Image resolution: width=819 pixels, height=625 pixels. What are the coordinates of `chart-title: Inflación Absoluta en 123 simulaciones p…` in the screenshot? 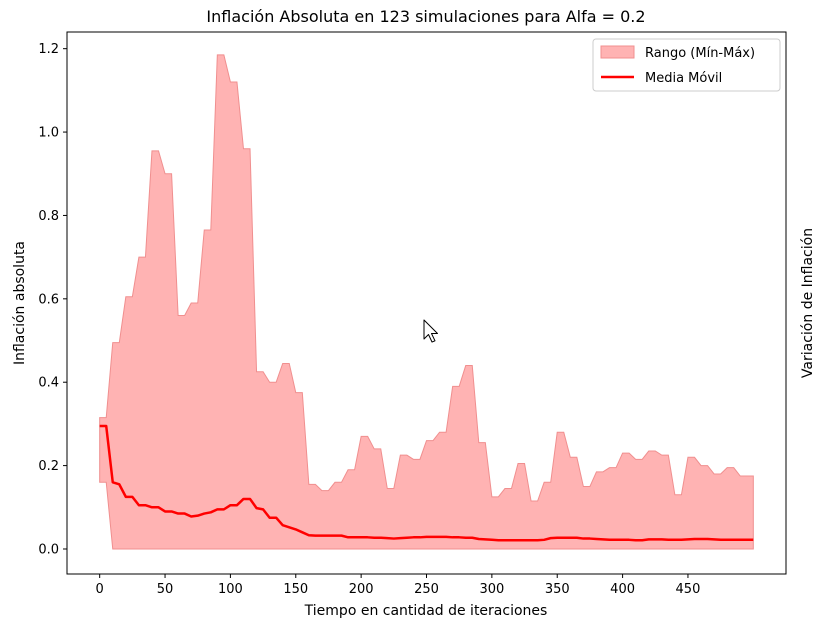 It's located at (425, 16).